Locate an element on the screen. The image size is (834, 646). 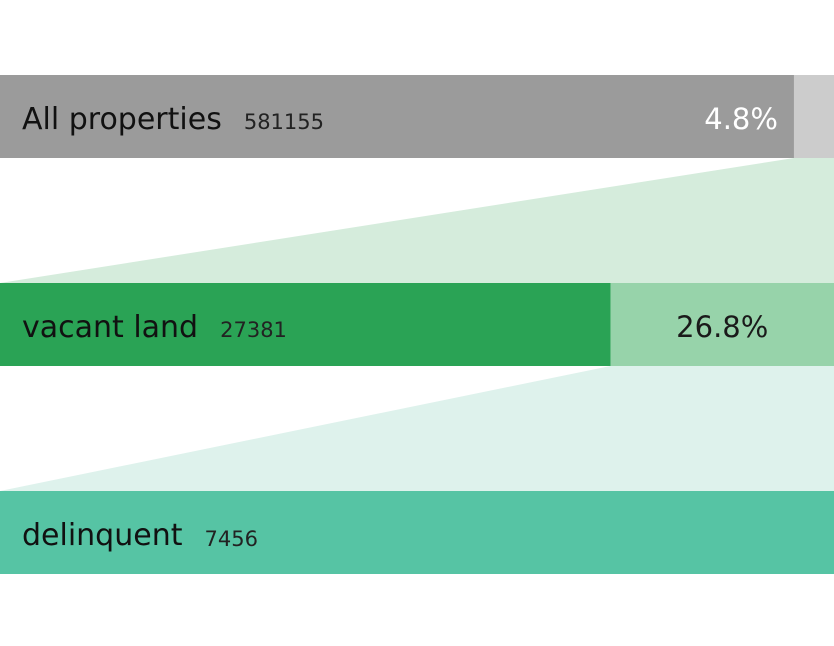
count-vacant-land: 27381 is located at coordinates (253, 330).